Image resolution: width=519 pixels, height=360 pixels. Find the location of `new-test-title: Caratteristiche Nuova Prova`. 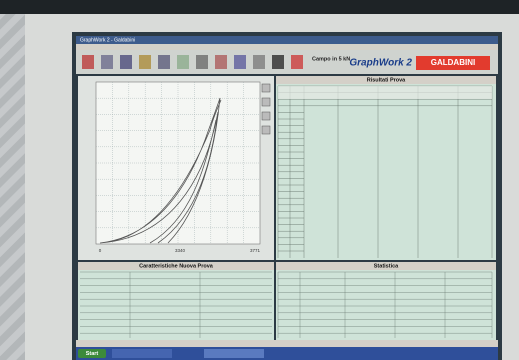

new-test-title: Caratteristiche Nuova Prova is located at coordinates (176, 266).